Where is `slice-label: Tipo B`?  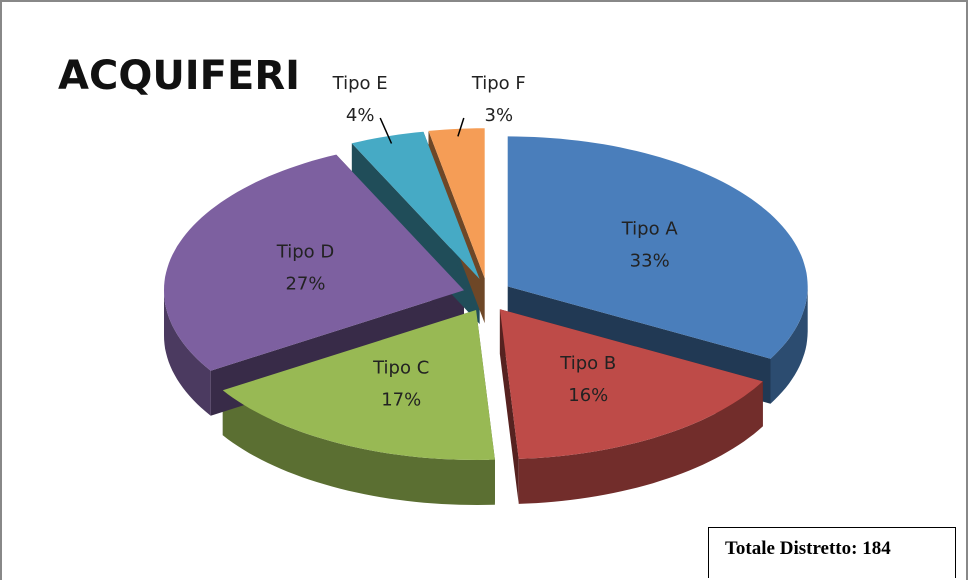
slice-label: Tipo B is located at coordinates (587, 363).